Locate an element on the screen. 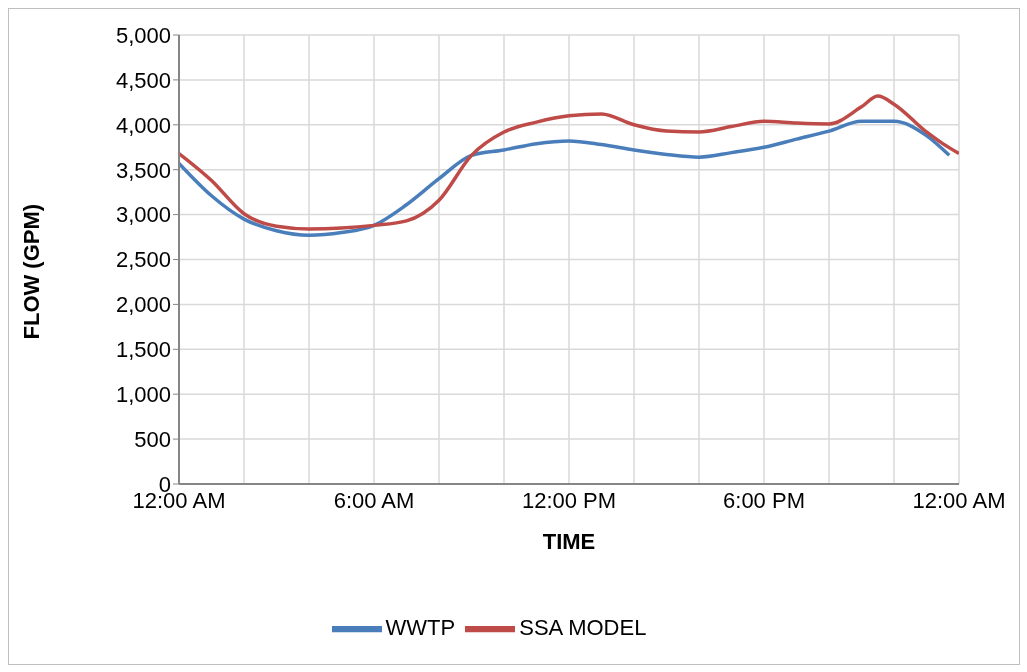 The image size is (1027, 672). y-tick-label: 2,000 is located at coordinates (143, 305).